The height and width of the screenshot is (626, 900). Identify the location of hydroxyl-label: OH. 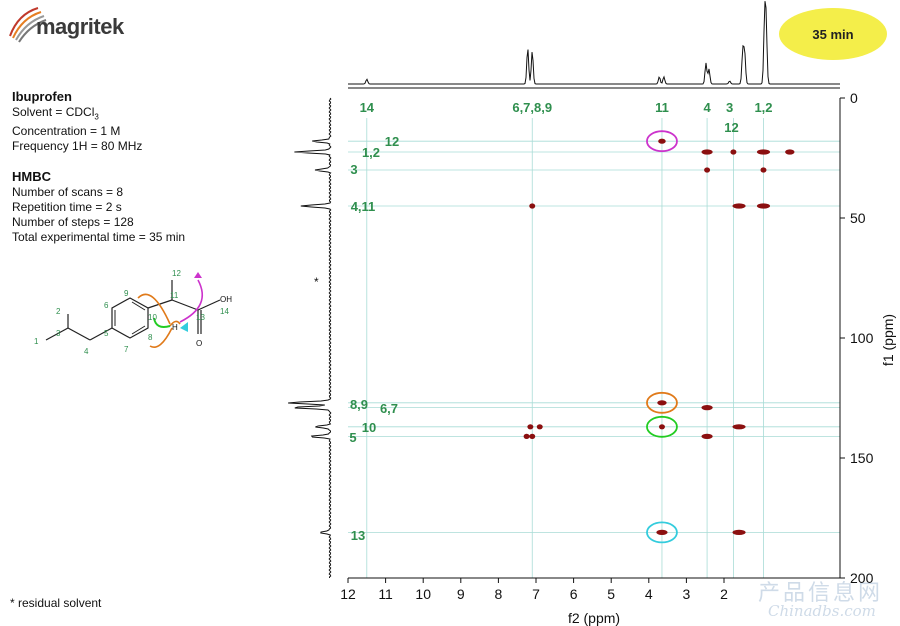
(226, 299).